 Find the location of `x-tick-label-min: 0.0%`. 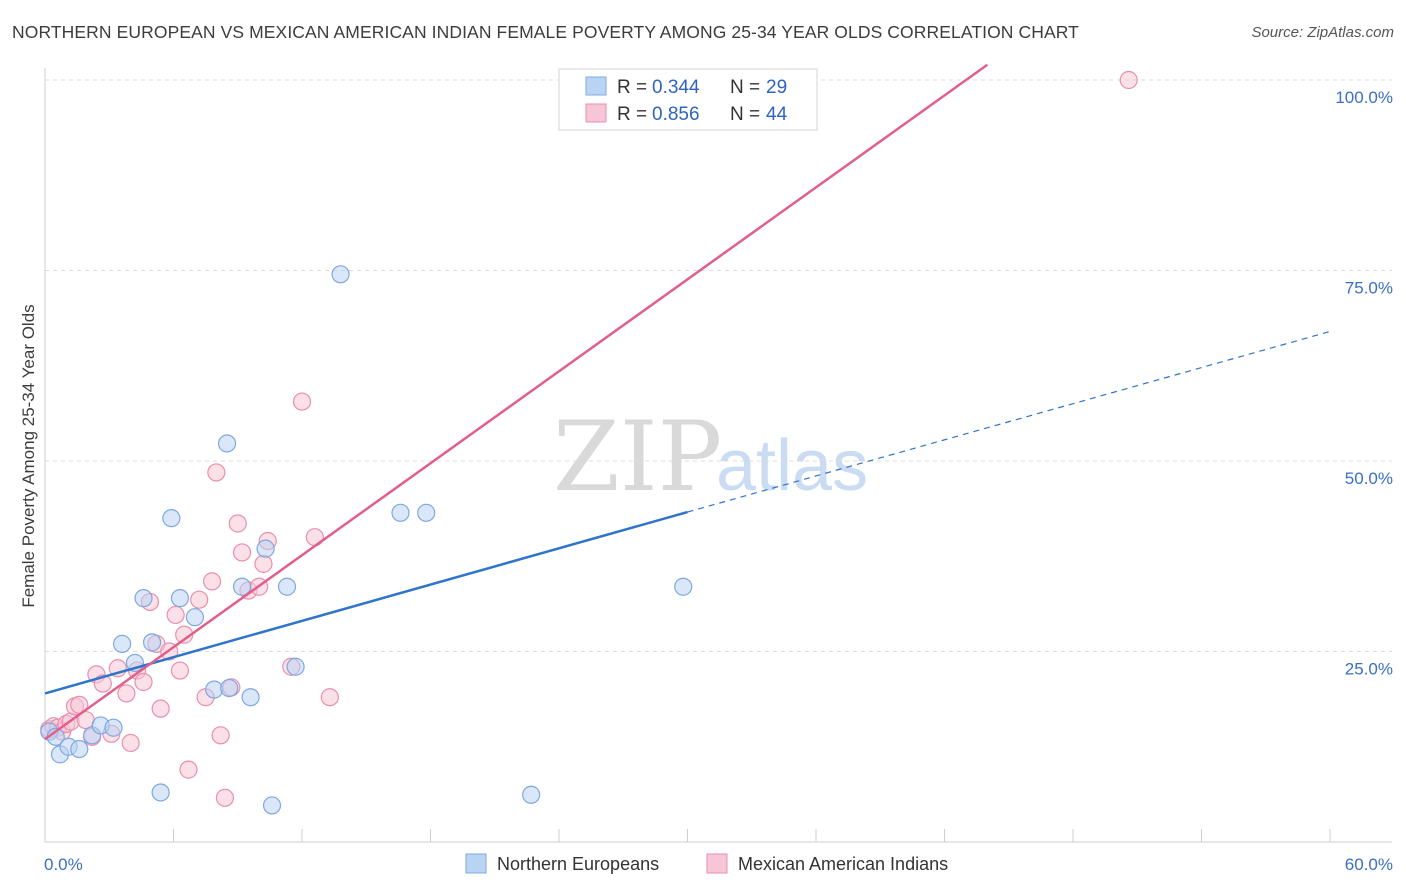

x-tick-label-min: 0.0% is located at coordinates (63, 864).